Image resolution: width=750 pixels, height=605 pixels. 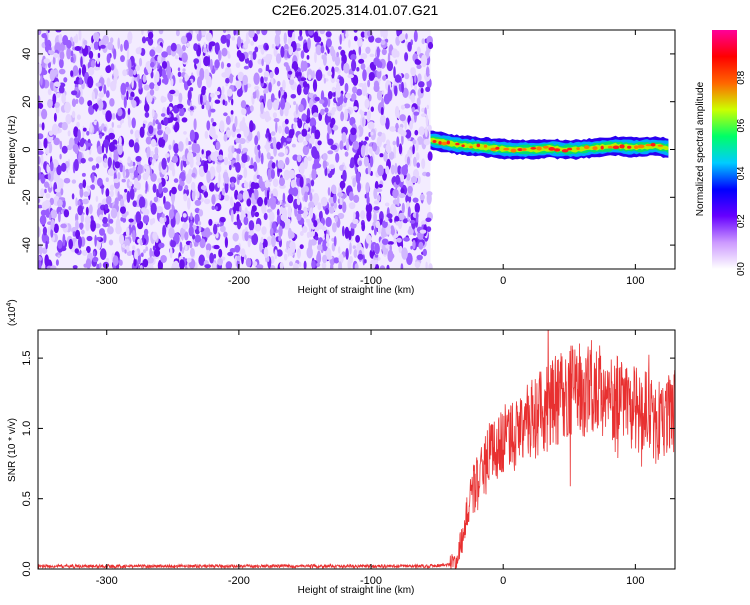 I want to click on x-tick-label: -300, so click(x=107, y=281).